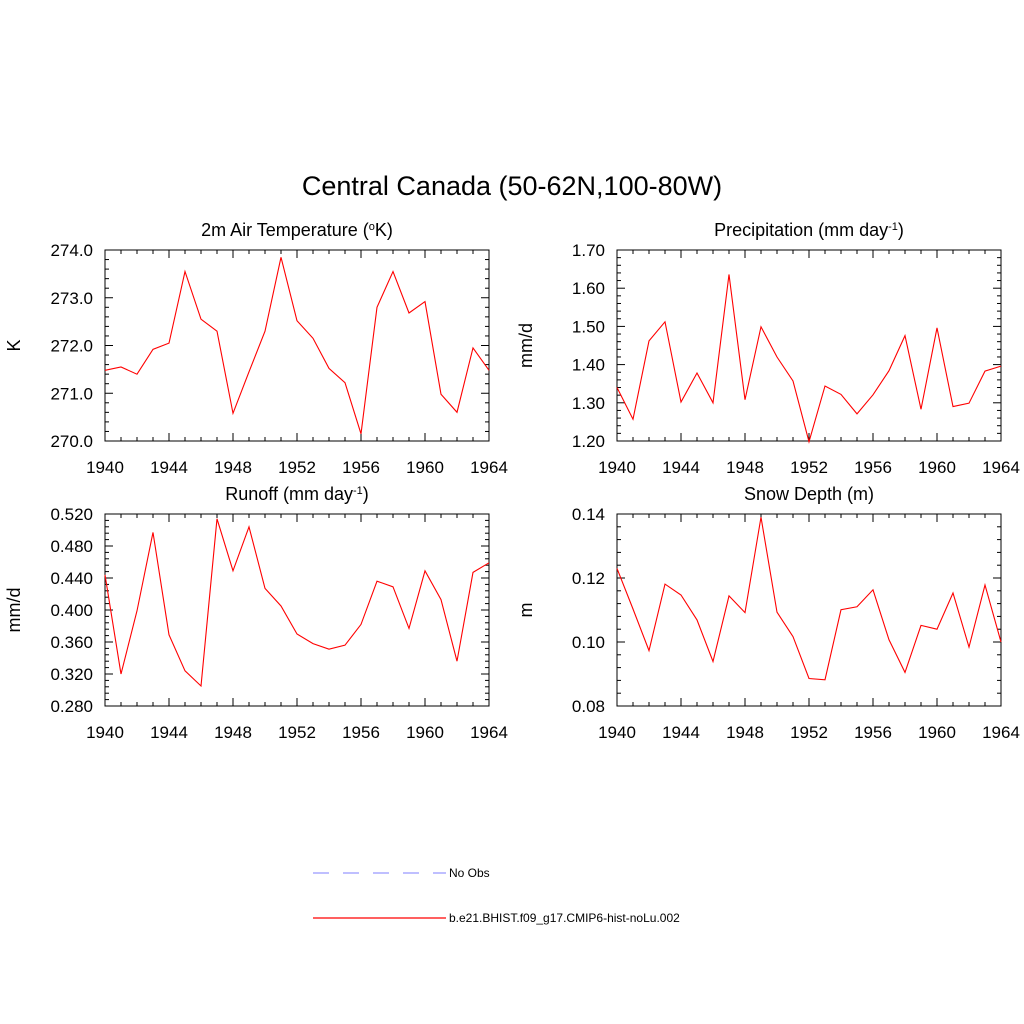 The height and width of the screenshot is (1024, 1024). Describe the element at coordinates (588, 365) in the screenshot. I see `y-tick-label: 1.40` at that location.